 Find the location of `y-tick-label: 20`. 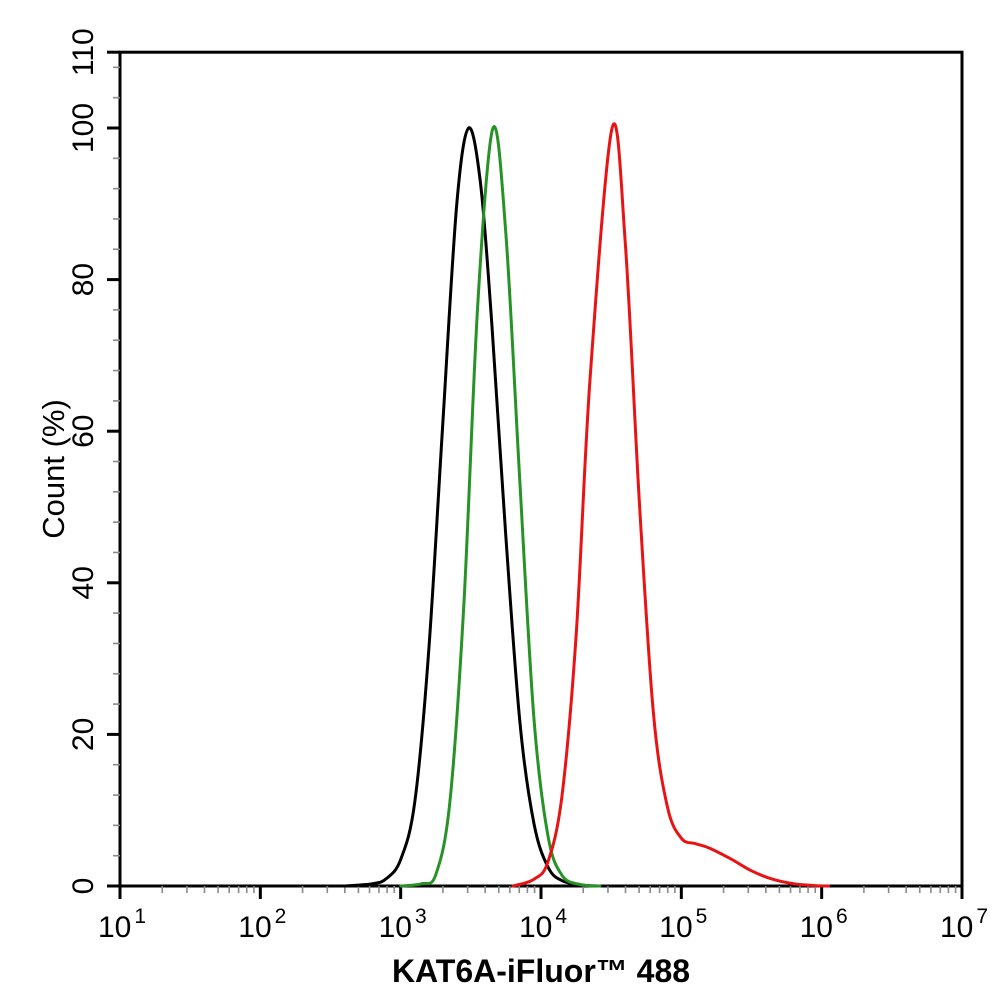

y-tick-label: 20 is located at coordinates (83, 734).